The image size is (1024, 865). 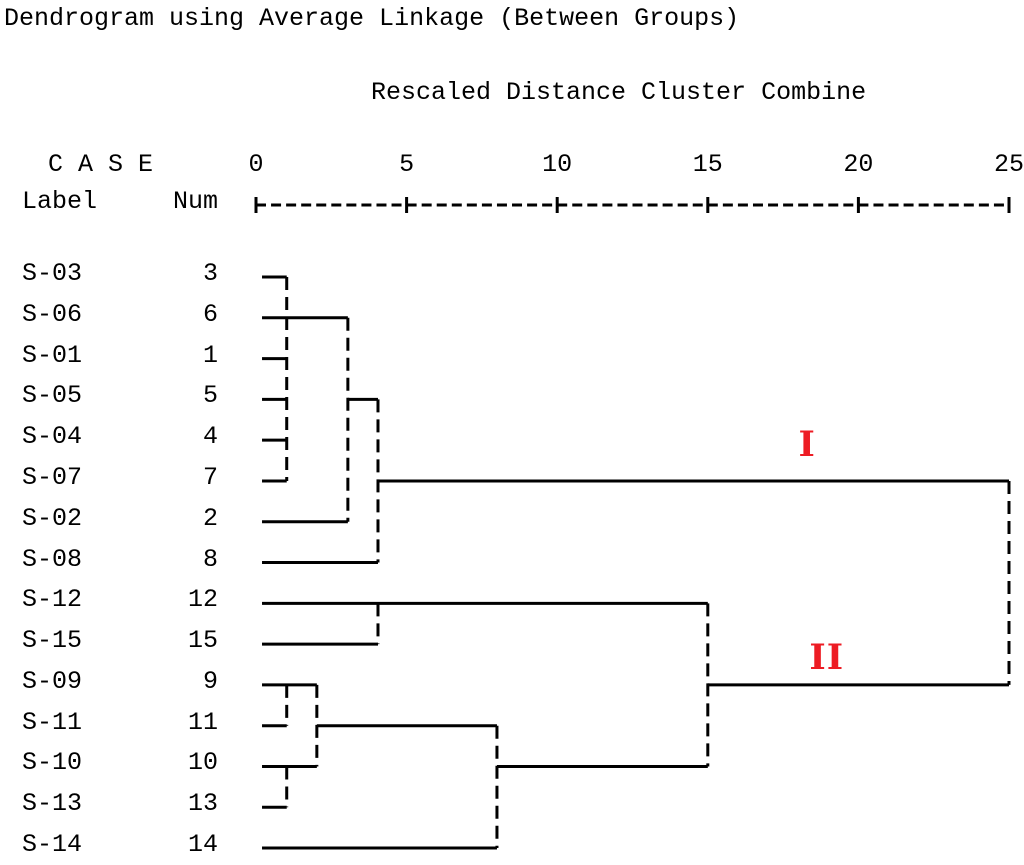 What do you see at coordinates (52, 845) in the screenshot?
I see `case-label: S-14` at bounding box center [52, 845].